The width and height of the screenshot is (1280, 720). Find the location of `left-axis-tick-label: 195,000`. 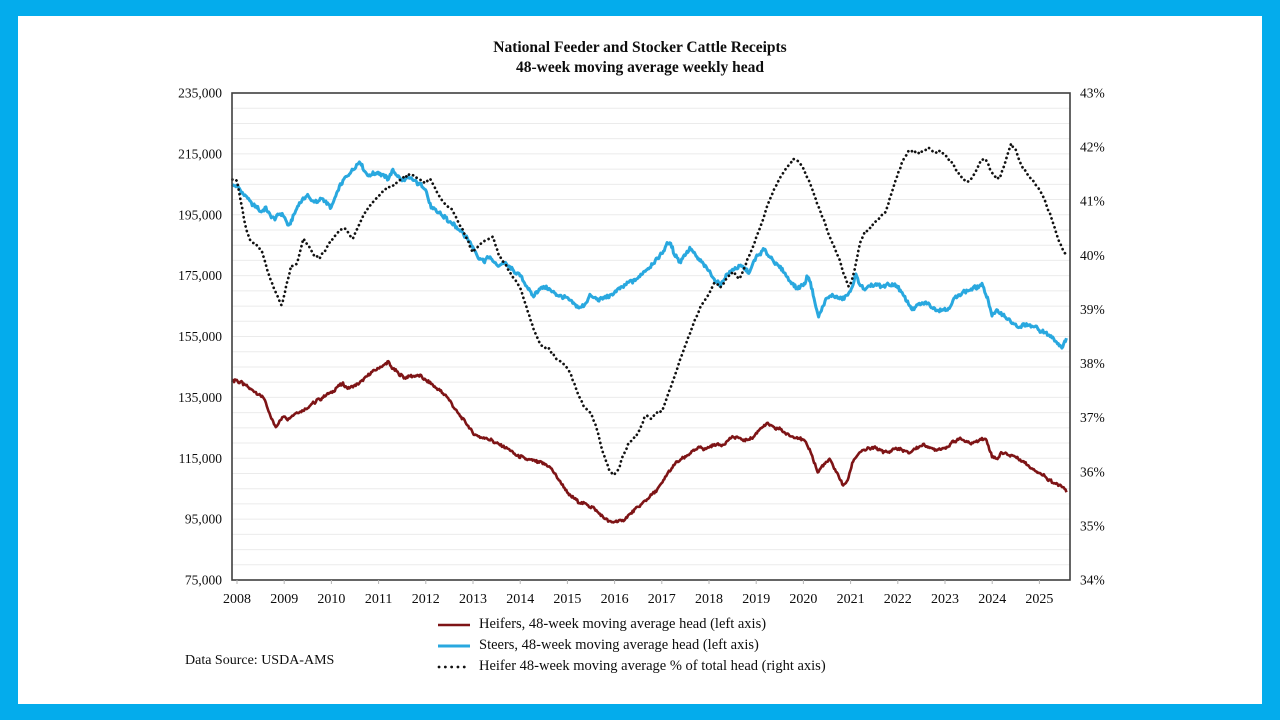

left-axis-tick-label: 195,000 is located at coordinates (200, 214).